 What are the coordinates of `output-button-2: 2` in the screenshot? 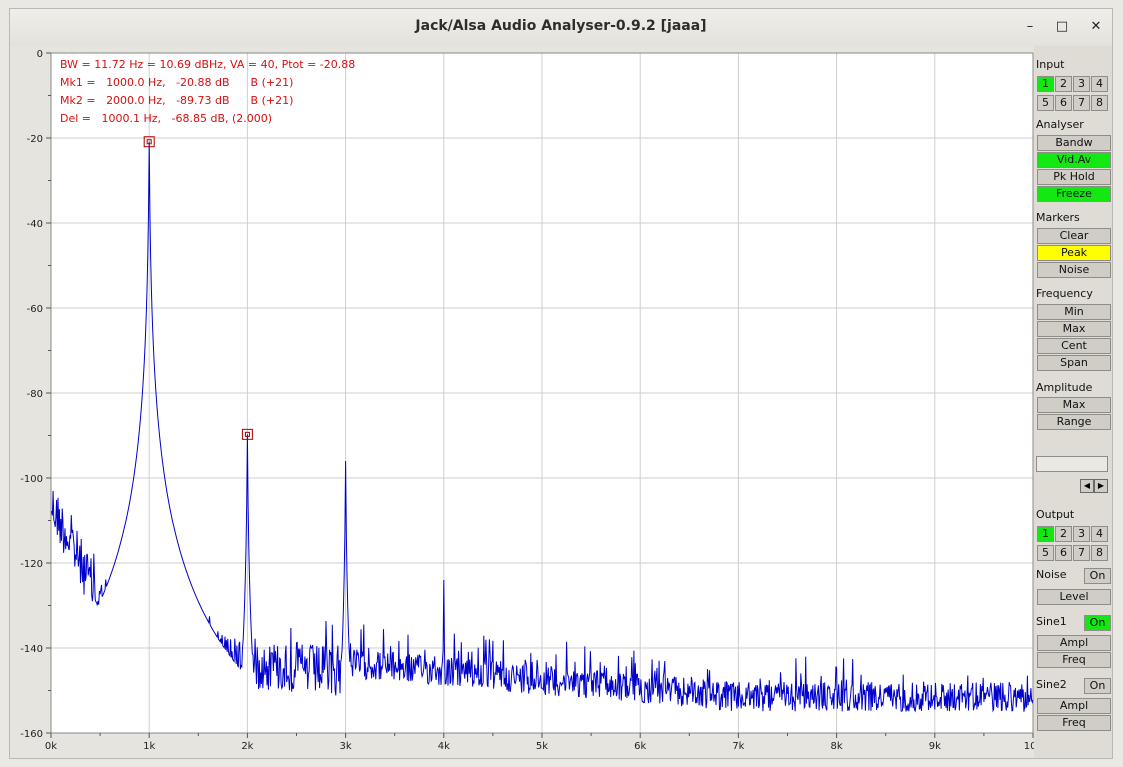 It's located at (1063, 534).